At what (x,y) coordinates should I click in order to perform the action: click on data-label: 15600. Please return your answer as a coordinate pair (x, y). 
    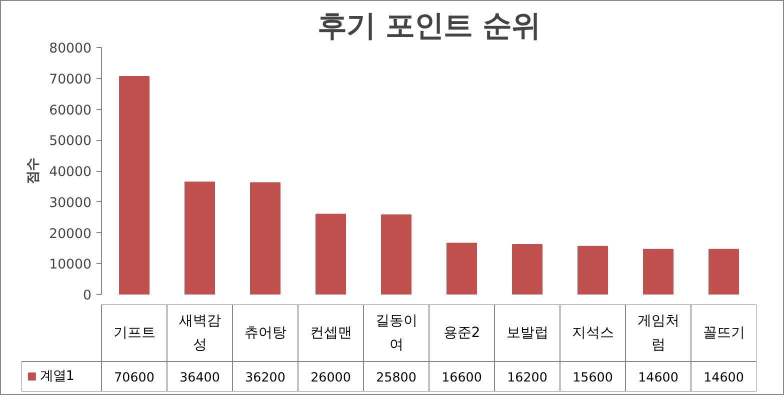
    Looking at the image, I should click on (592, 377).